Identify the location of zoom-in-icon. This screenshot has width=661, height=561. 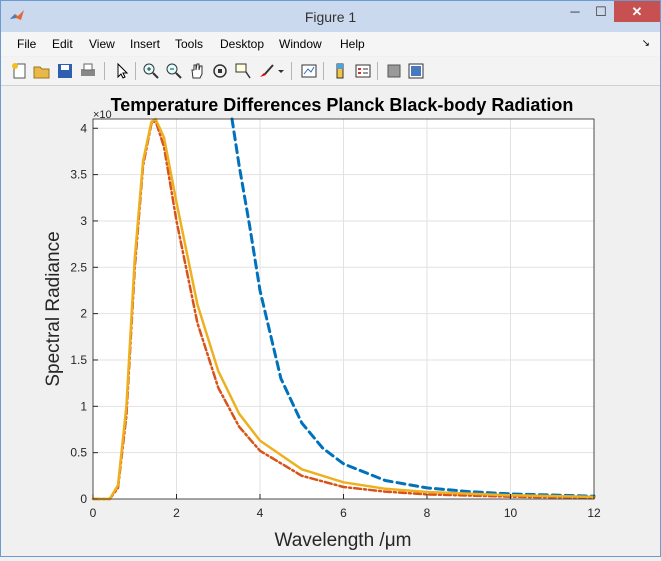
(151, 71).